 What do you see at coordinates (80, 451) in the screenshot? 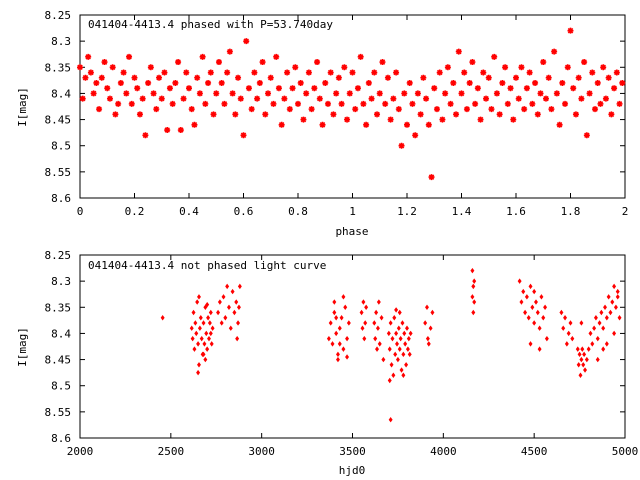
I see `unphased-x-tick-label: 2000` at bounding box center [80, 451].